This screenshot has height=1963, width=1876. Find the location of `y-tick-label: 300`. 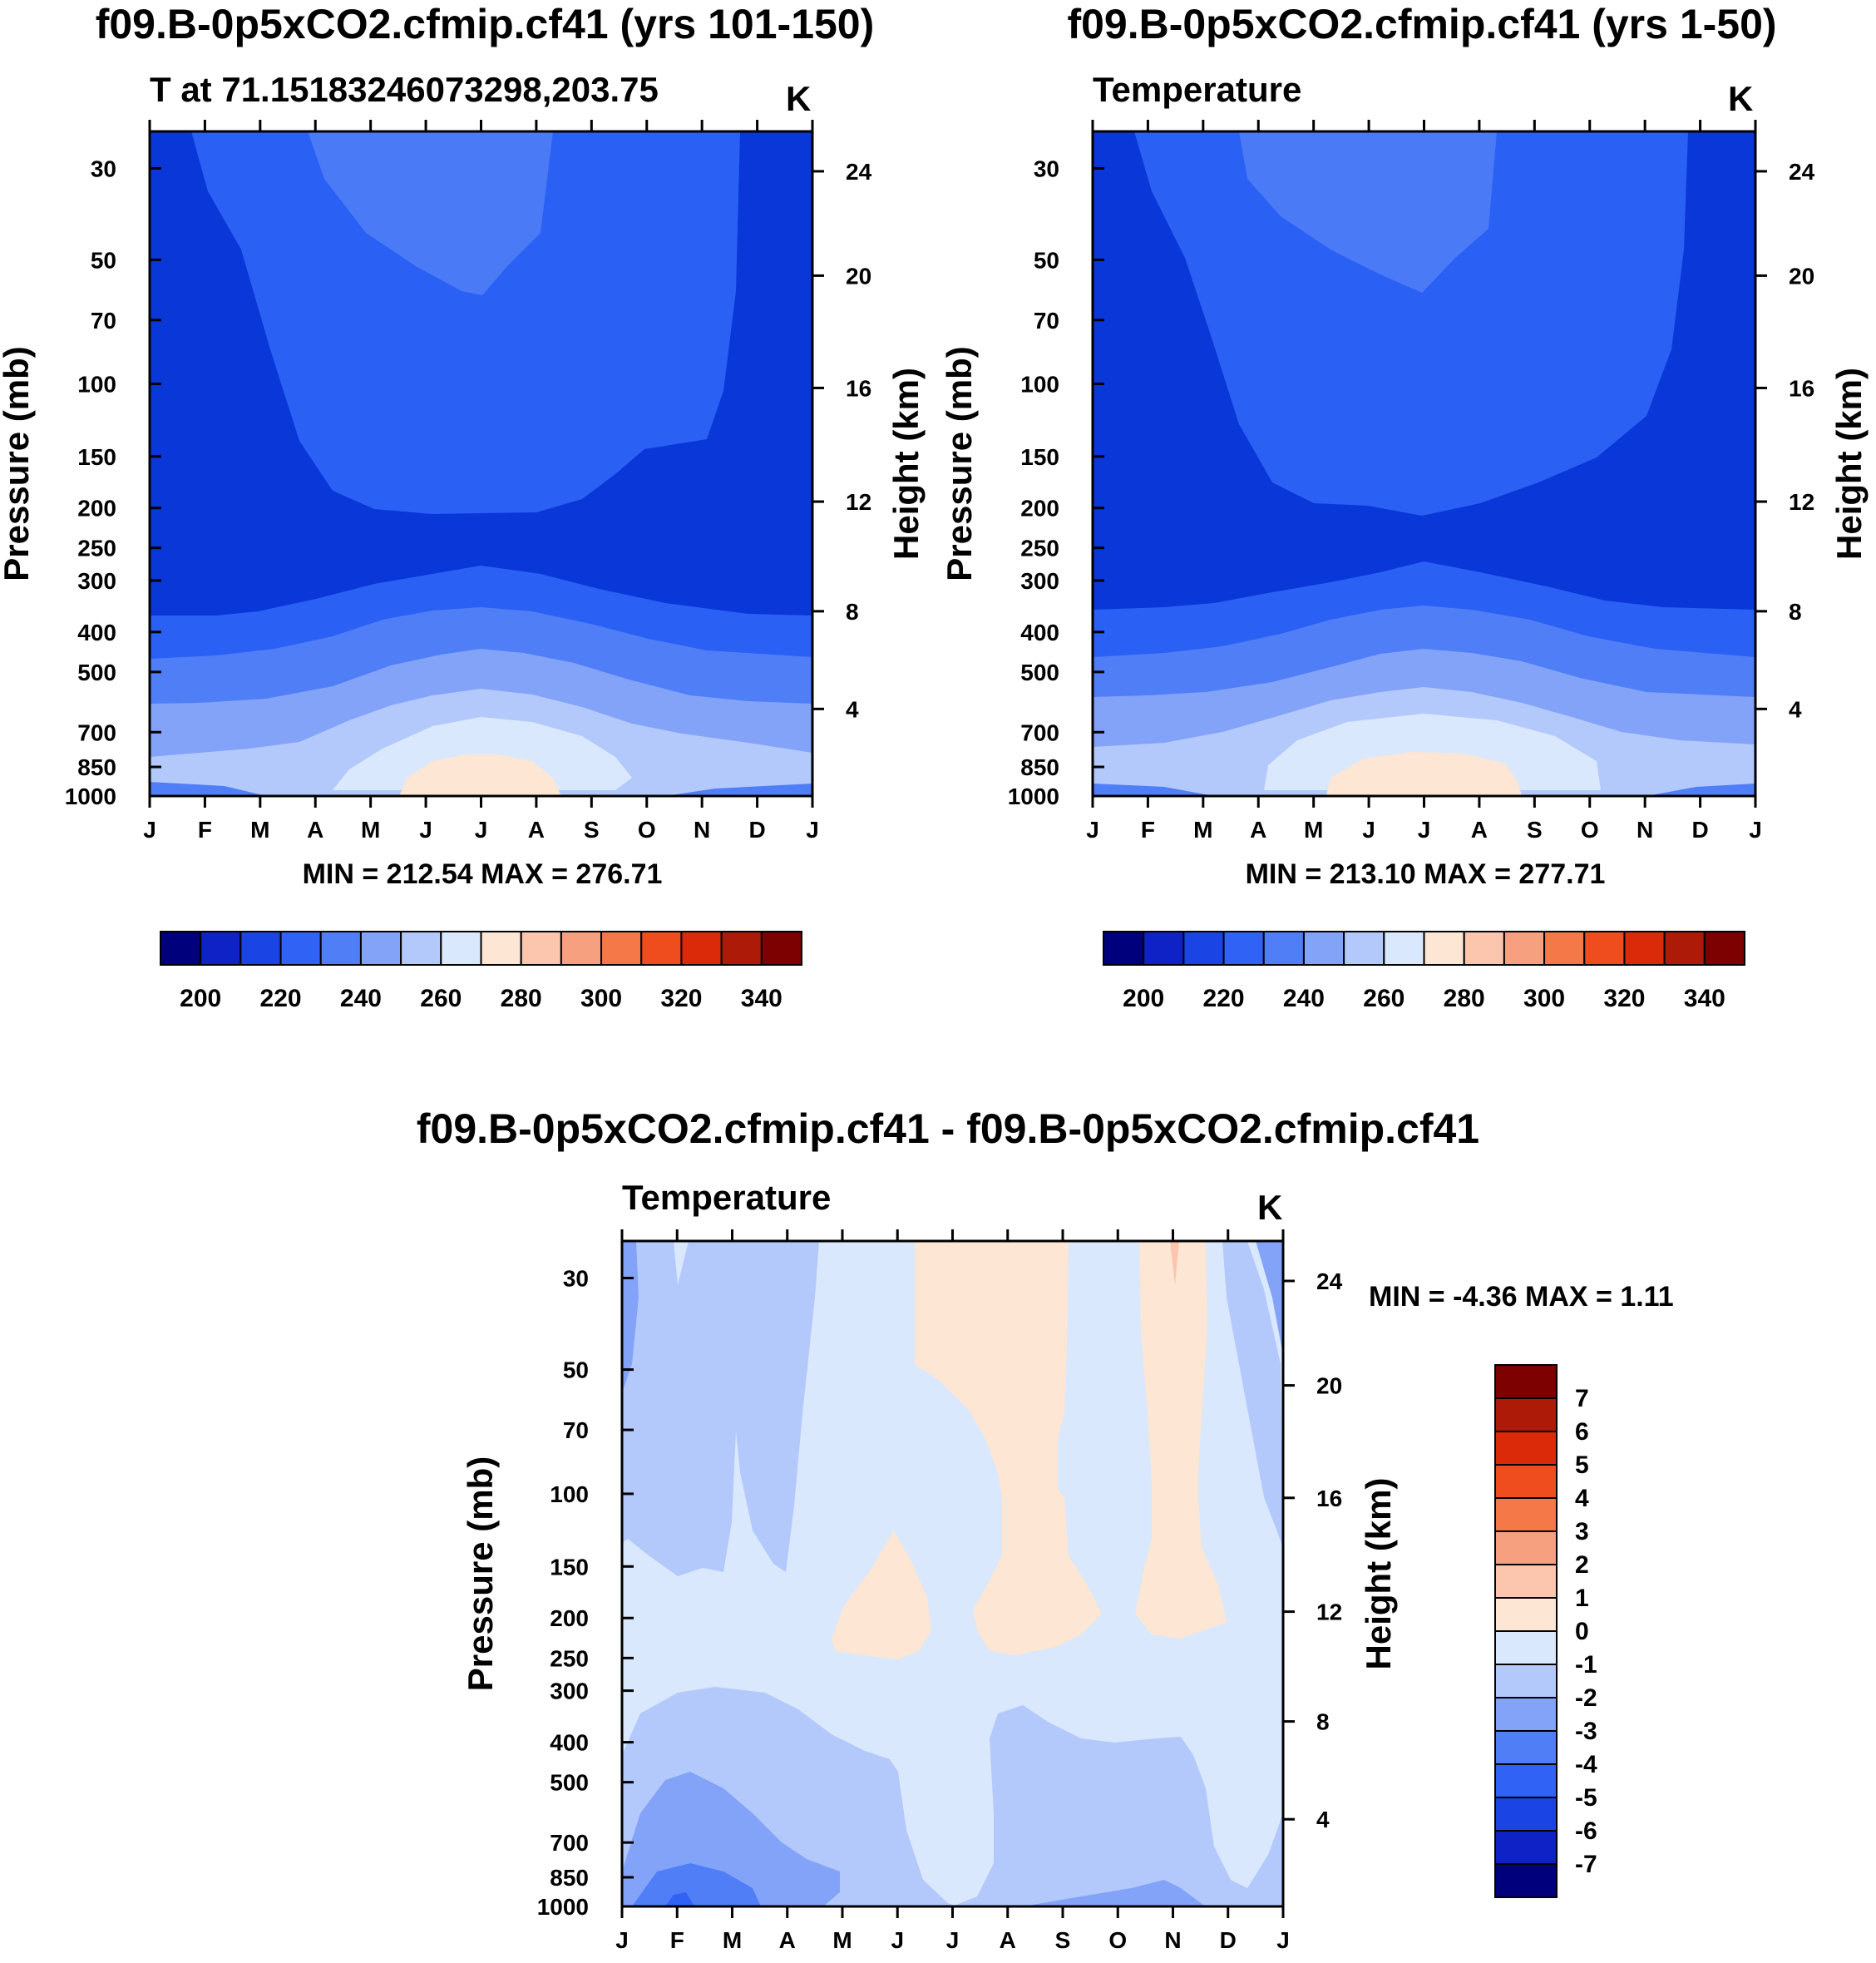

y-tick-label: 300 is located at coordinates (1039, 581).